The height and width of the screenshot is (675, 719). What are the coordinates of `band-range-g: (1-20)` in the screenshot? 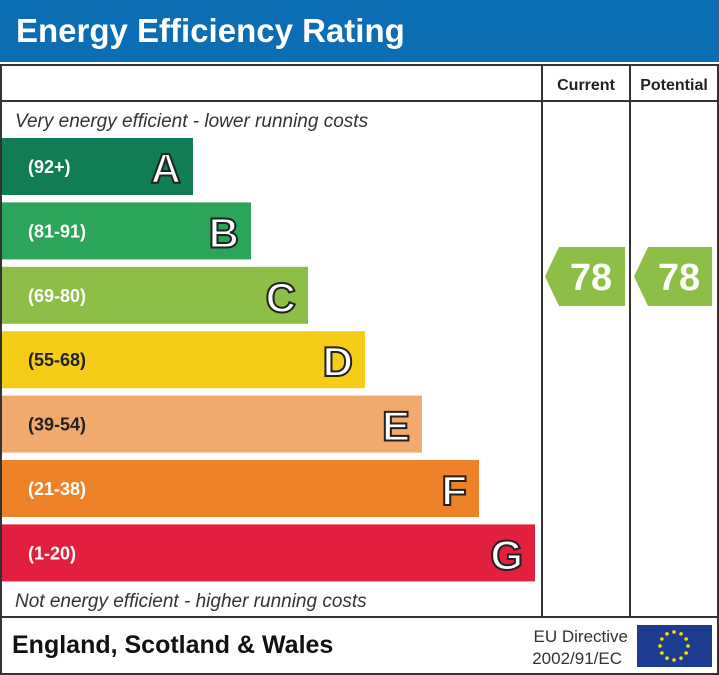 It's located at (52, 553).